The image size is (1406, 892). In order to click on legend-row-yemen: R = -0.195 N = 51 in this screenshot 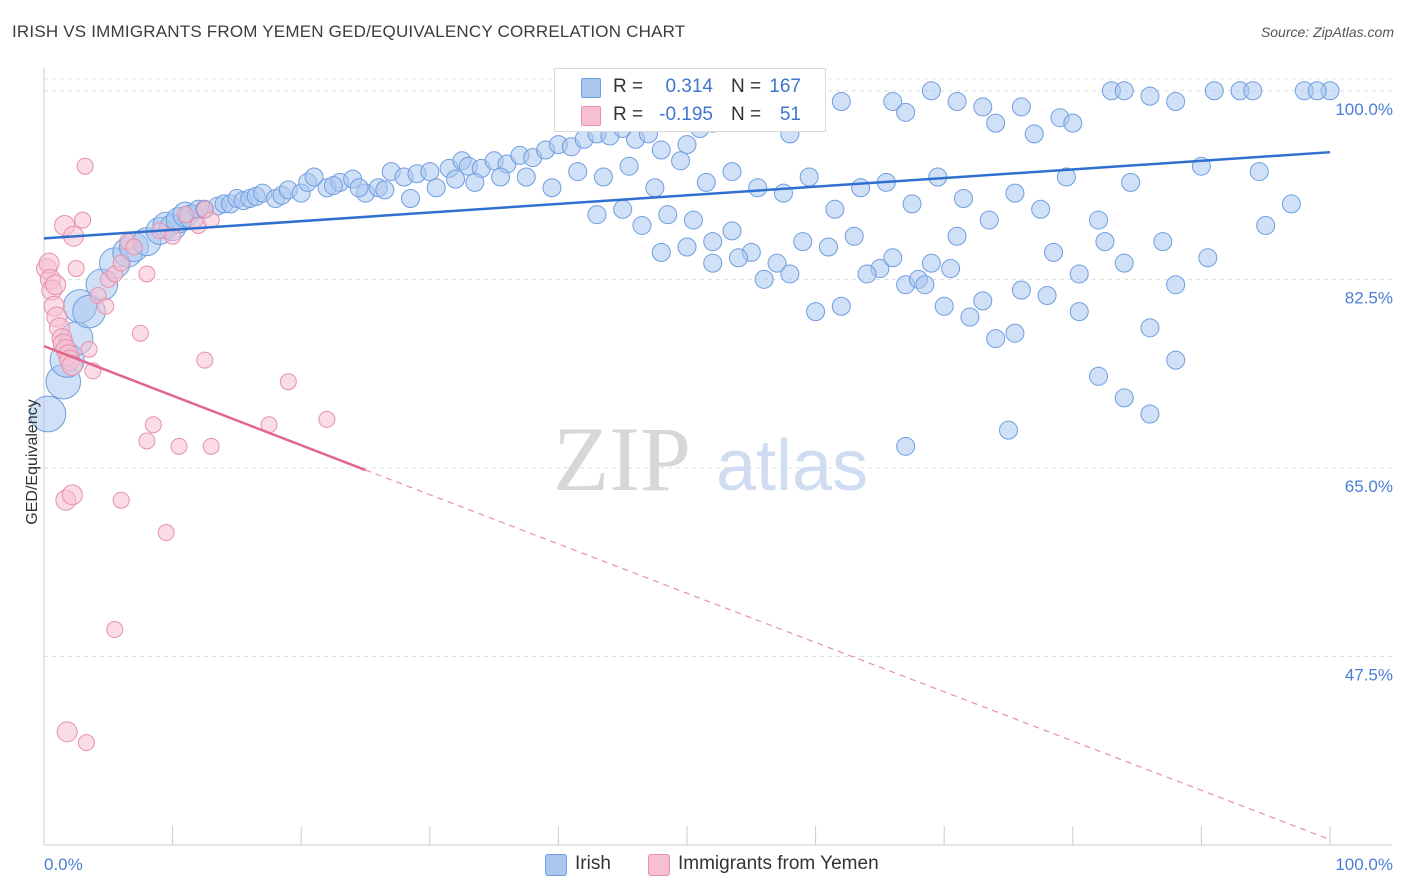, I will do `click(690, 115)`.